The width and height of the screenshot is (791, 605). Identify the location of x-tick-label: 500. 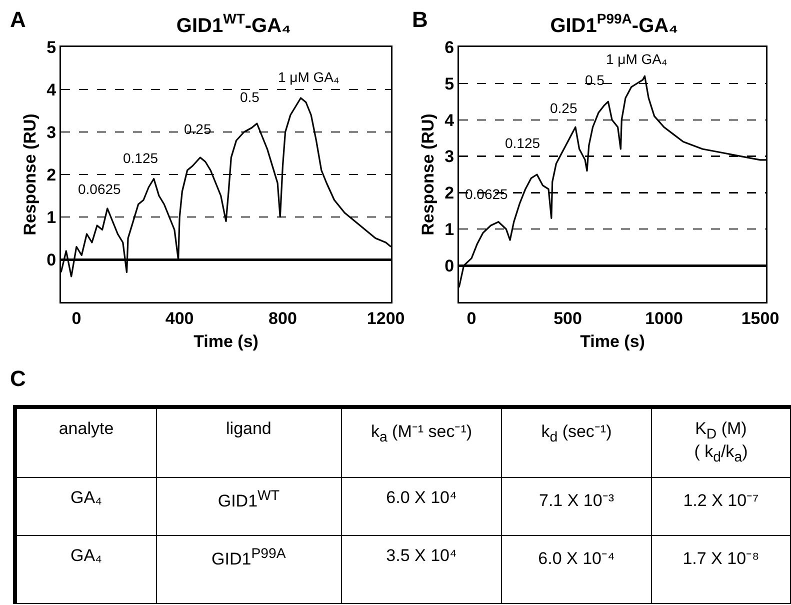
(568, 318).